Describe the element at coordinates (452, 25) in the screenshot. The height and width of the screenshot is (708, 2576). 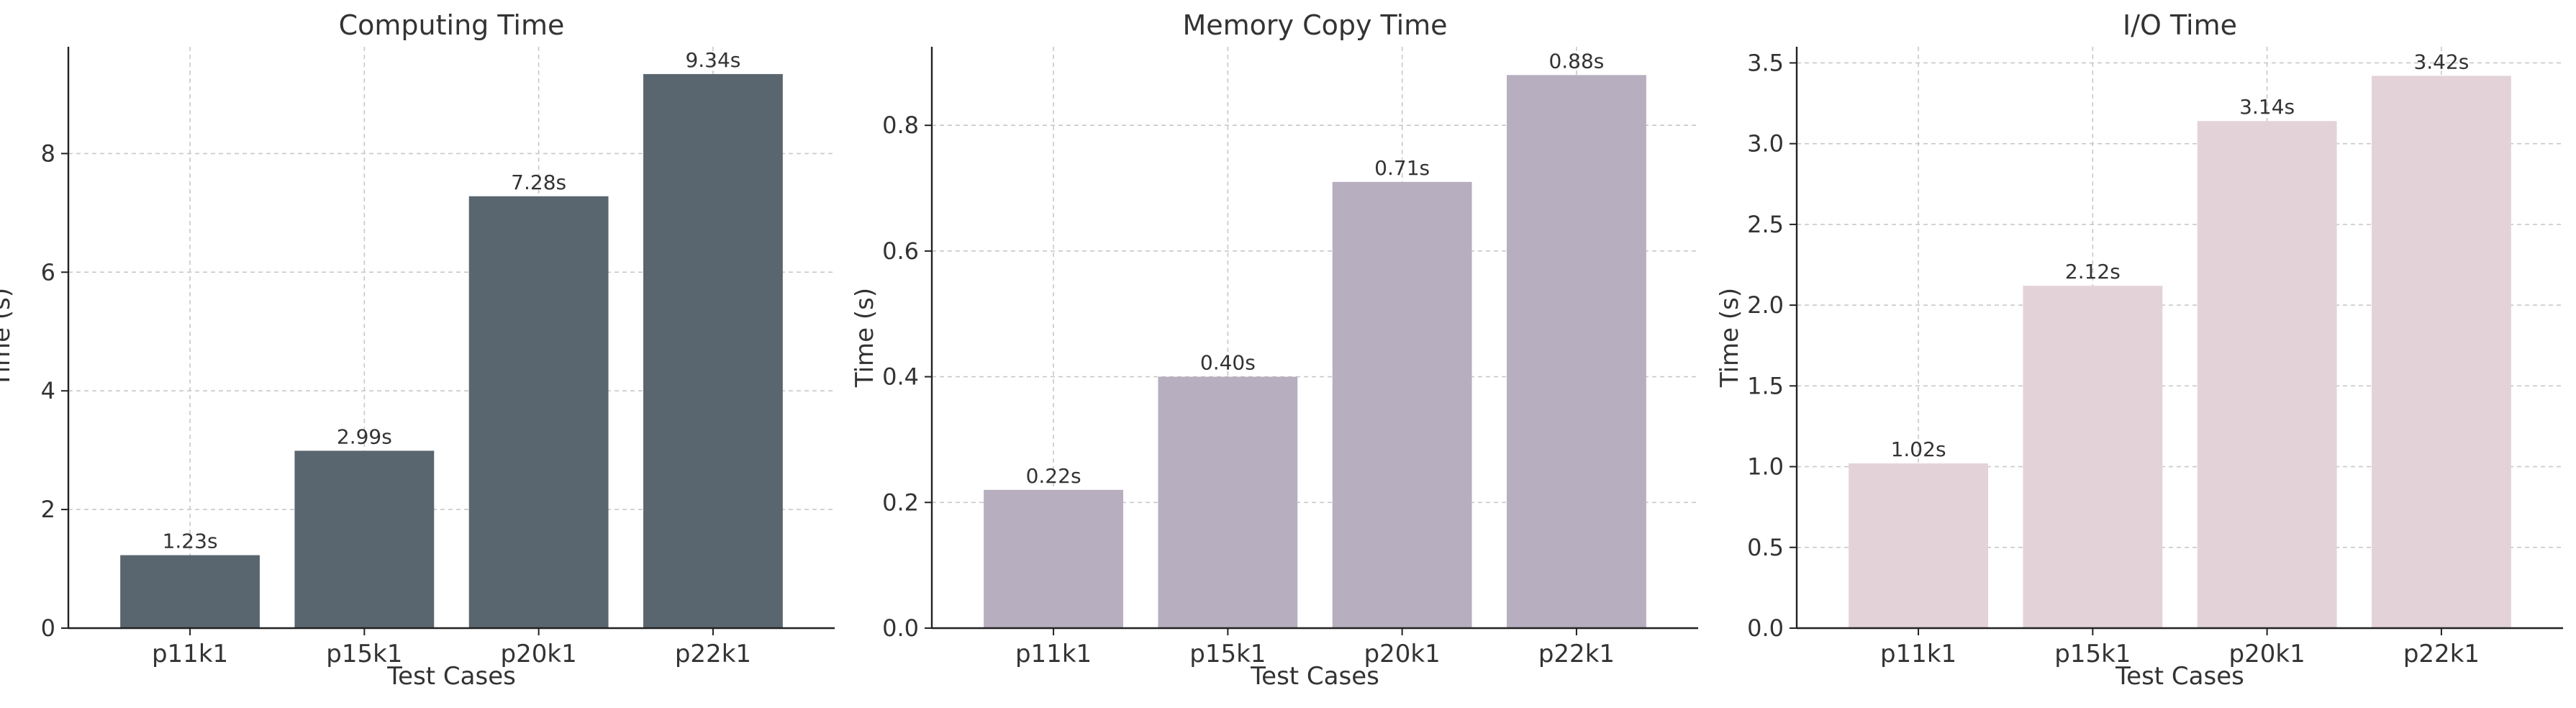
I see `chart-title: Computing Time` at that location.